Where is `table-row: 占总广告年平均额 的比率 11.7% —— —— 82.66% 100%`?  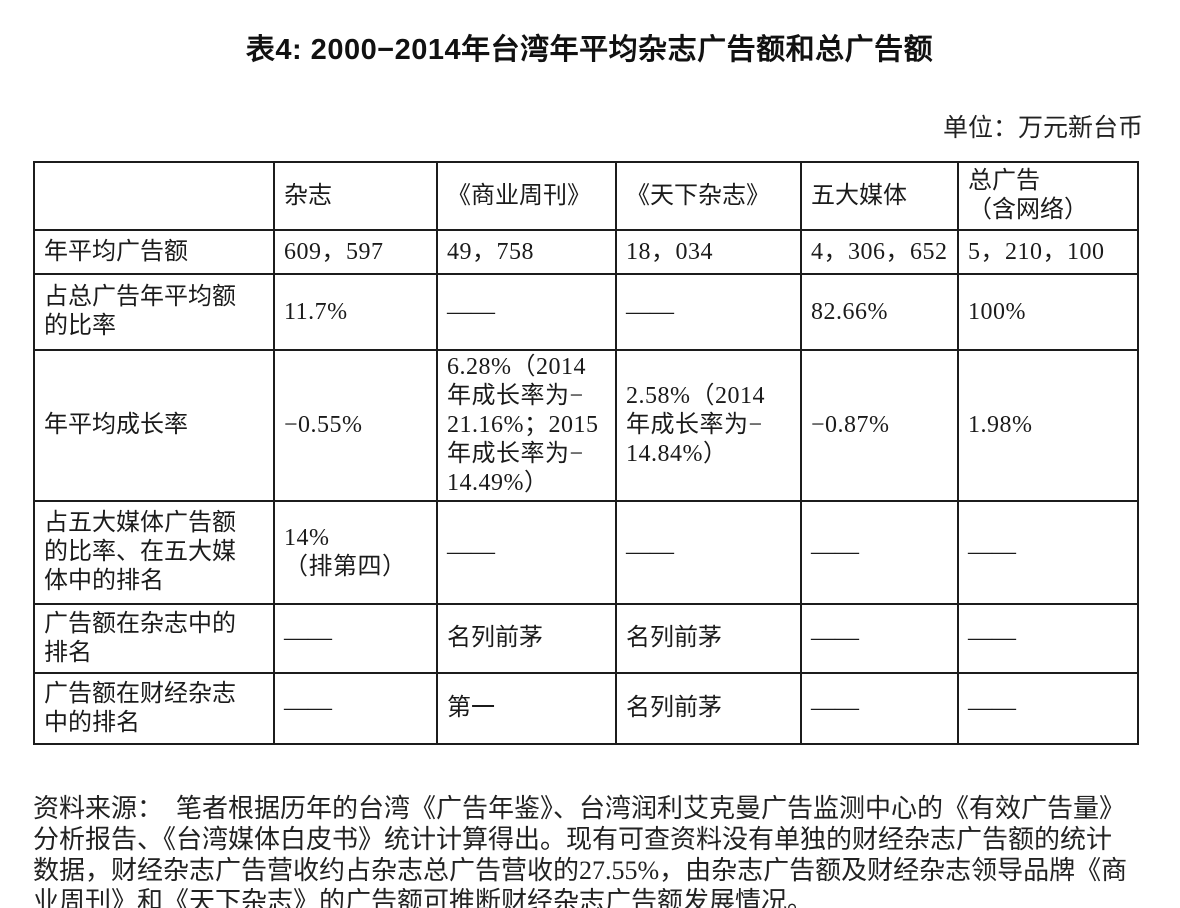 table-row: 占总广告年平均额 的比率 11.7% —— —— 82.66% 100% is located at coordinates (586, 312).